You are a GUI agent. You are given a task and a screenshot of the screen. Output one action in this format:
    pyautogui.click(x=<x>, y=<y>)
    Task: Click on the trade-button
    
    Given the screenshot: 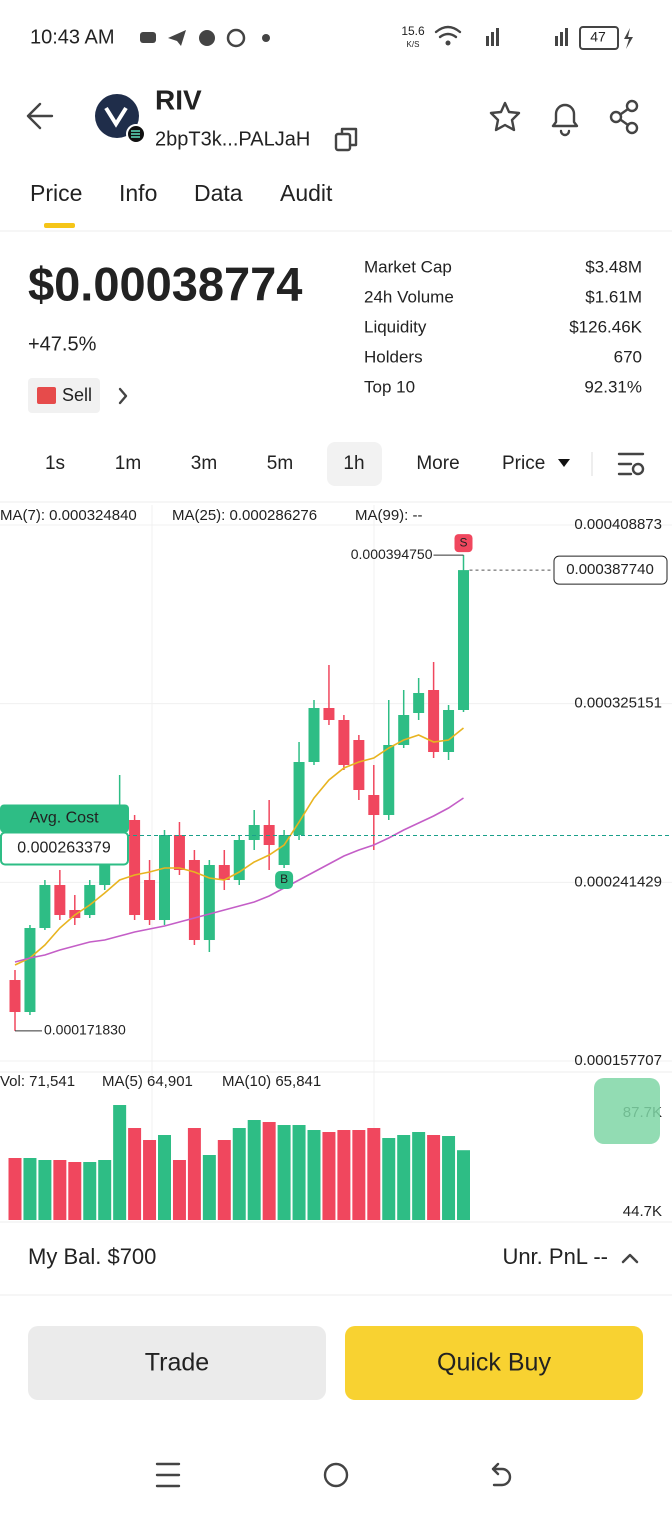 What is the action you would take?
    pyautogui.click(x=177, y=1363)
    